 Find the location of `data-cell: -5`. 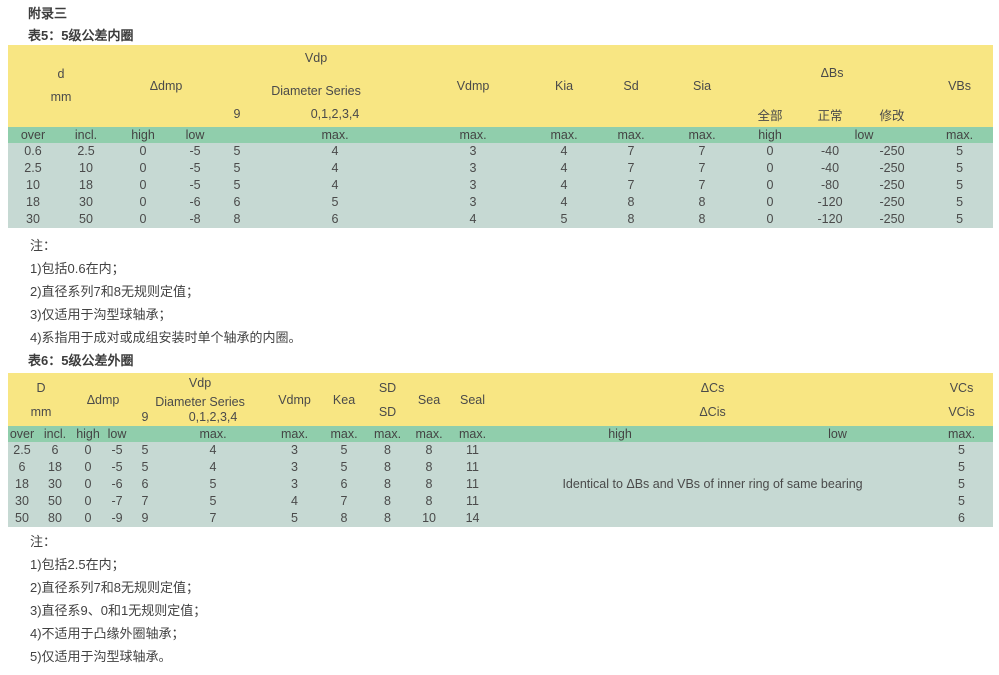

data-cell: -5 is located at coordinates (195, 168).